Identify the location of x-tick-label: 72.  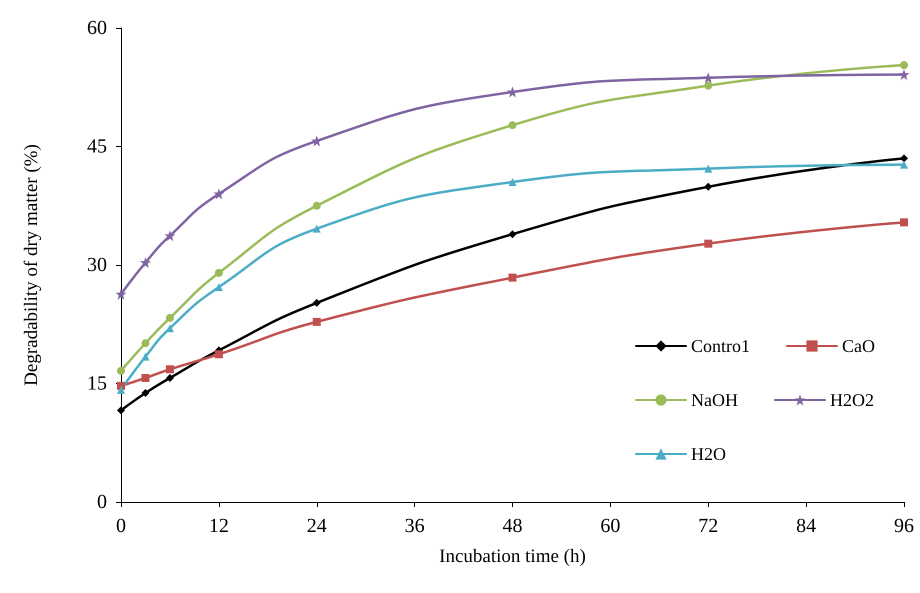
(708, 526).